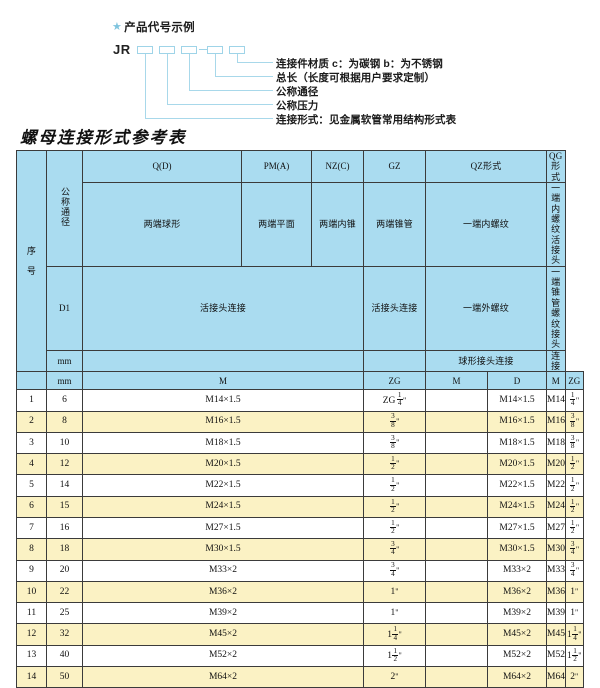  I want to click on cell-thread-m: M14×1.5, so click(223, 400).